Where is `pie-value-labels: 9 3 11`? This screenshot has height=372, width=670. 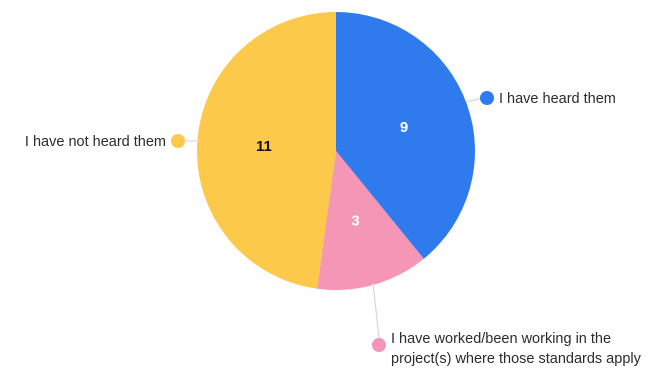 pie-value-labels: 9 3 11 is located at coordinates (332, 174).